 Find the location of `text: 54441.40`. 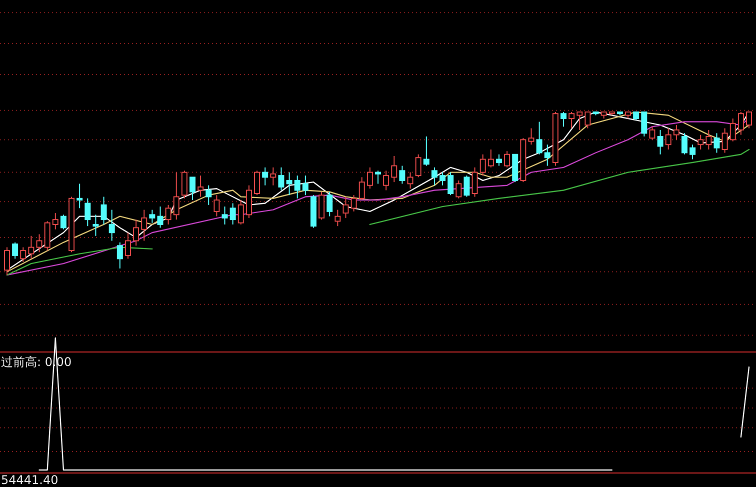

text: 54441.40 is located at coordinates (29, 480).